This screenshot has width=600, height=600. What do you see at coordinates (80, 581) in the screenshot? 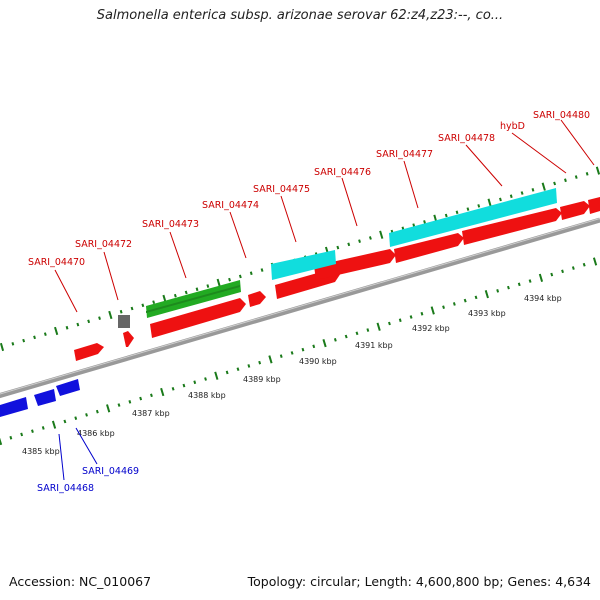
I see `accession-text: Accession: NC_010067` at bounding box center [80, 581].